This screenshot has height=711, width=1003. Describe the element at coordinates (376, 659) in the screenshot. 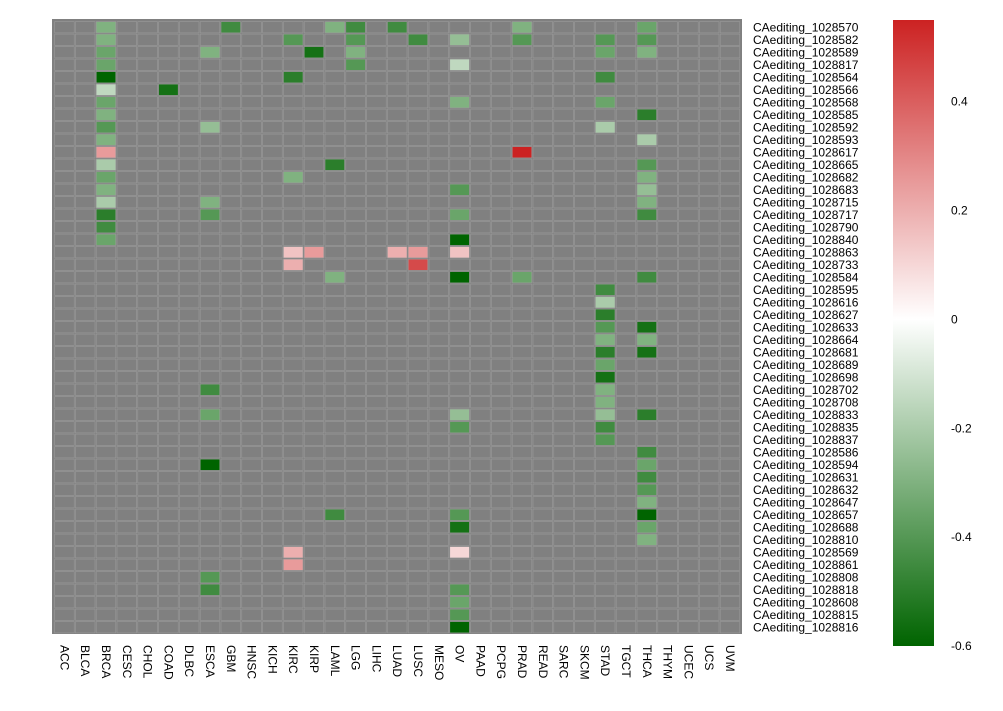

I see `column-label: LIHC` at that location.